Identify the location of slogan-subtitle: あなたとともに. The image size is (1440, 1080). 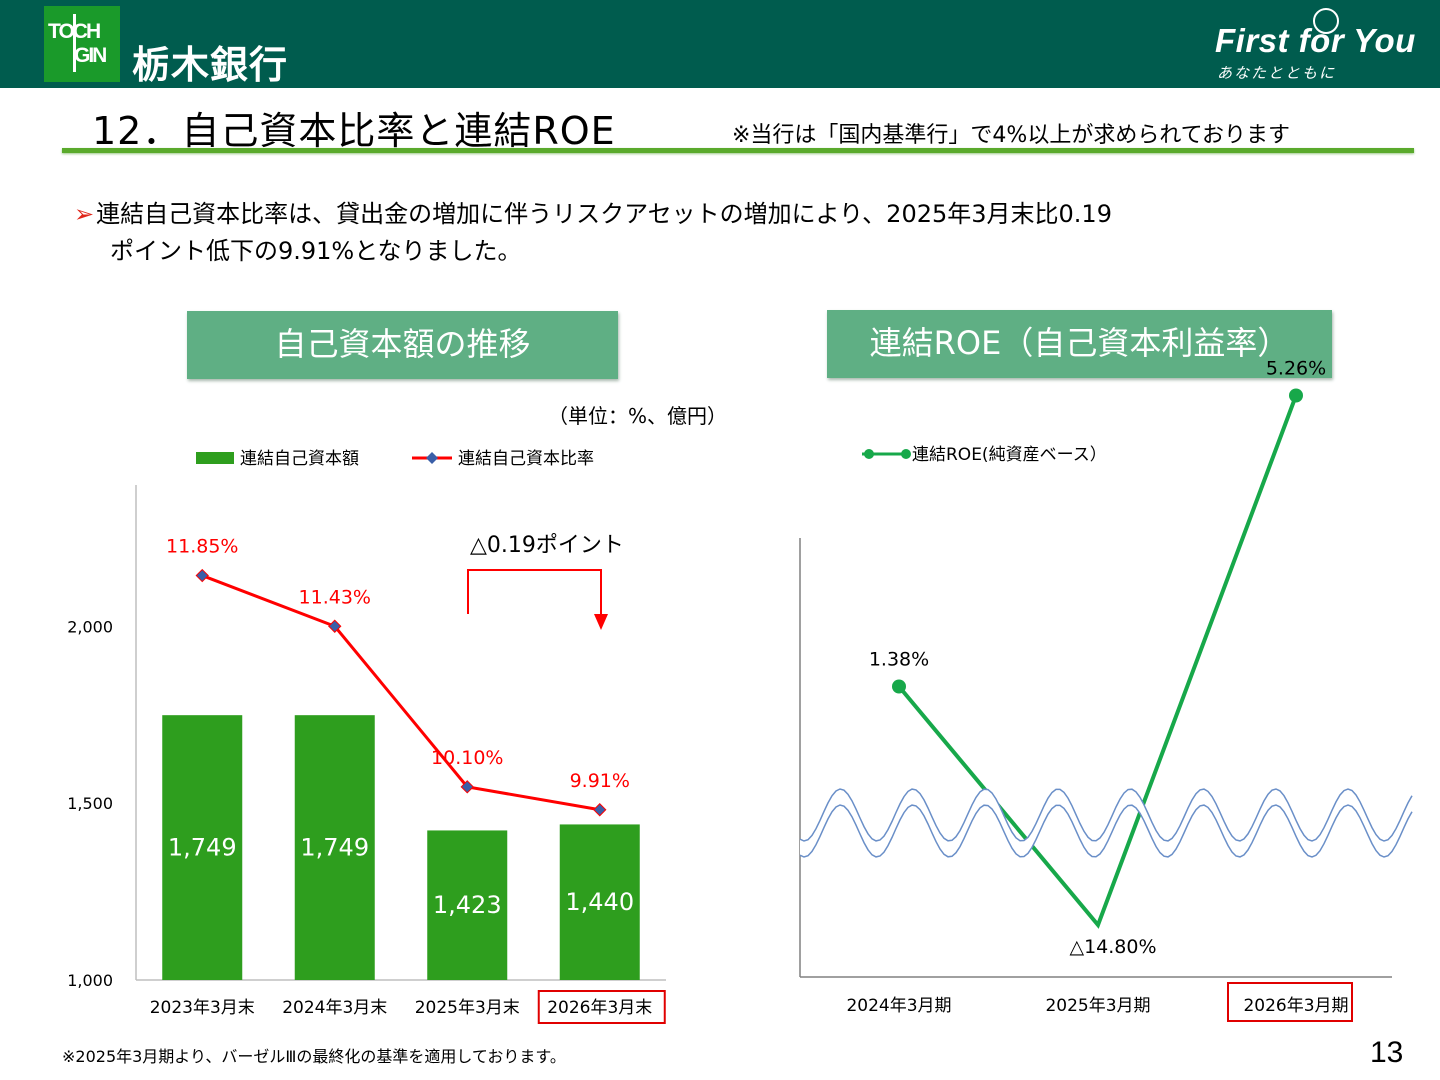
(1277, 73).